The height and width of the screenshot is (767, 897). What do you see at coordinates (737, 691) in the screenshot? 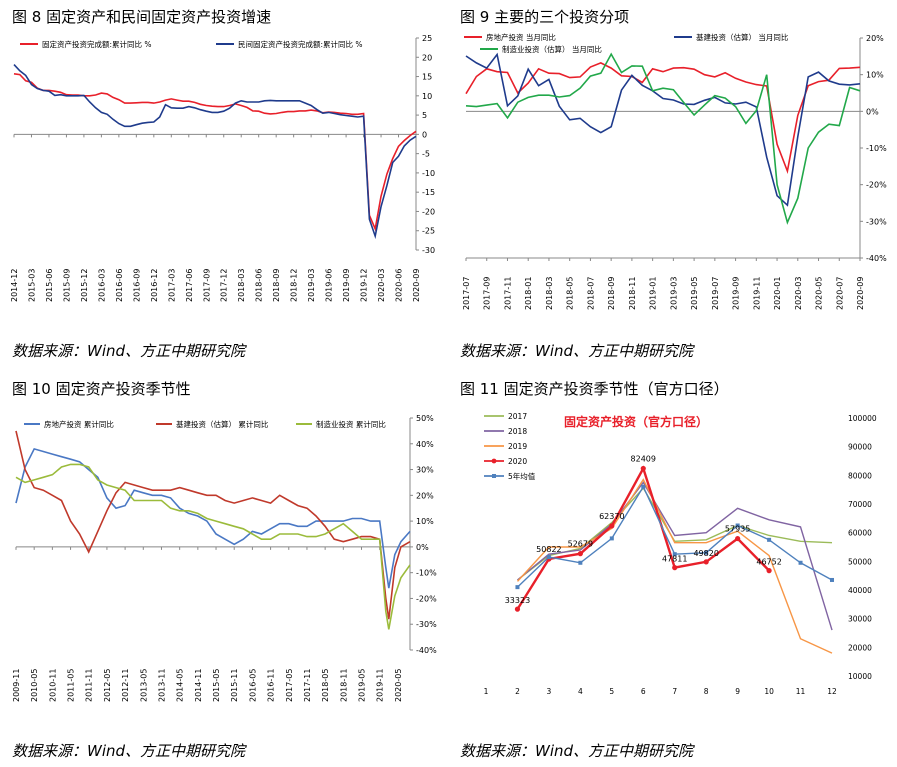
I see `x-tick-label: 9` at bounding box center [737, 691].